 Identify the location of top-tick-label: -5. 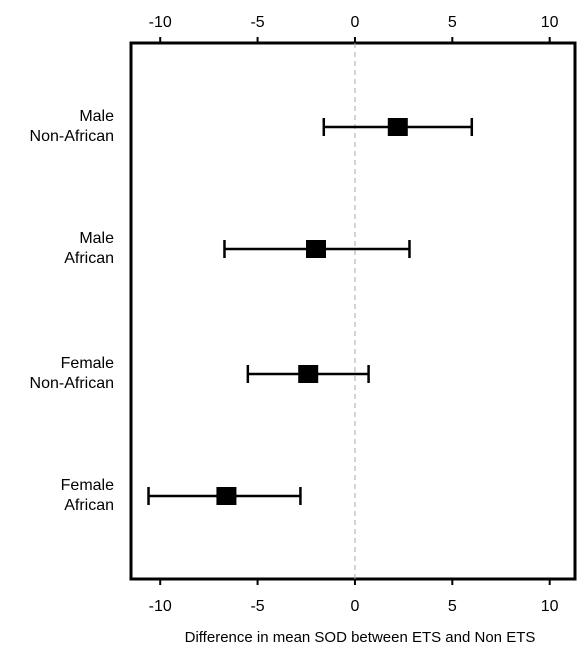
(257, 22).